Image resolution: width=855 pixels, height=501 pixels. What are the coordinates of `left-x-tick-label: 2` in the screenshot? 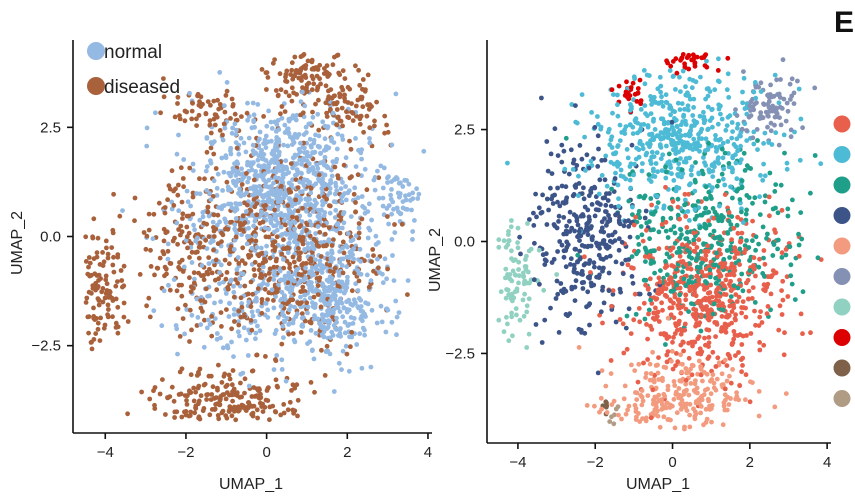 It's located at (347, 452).